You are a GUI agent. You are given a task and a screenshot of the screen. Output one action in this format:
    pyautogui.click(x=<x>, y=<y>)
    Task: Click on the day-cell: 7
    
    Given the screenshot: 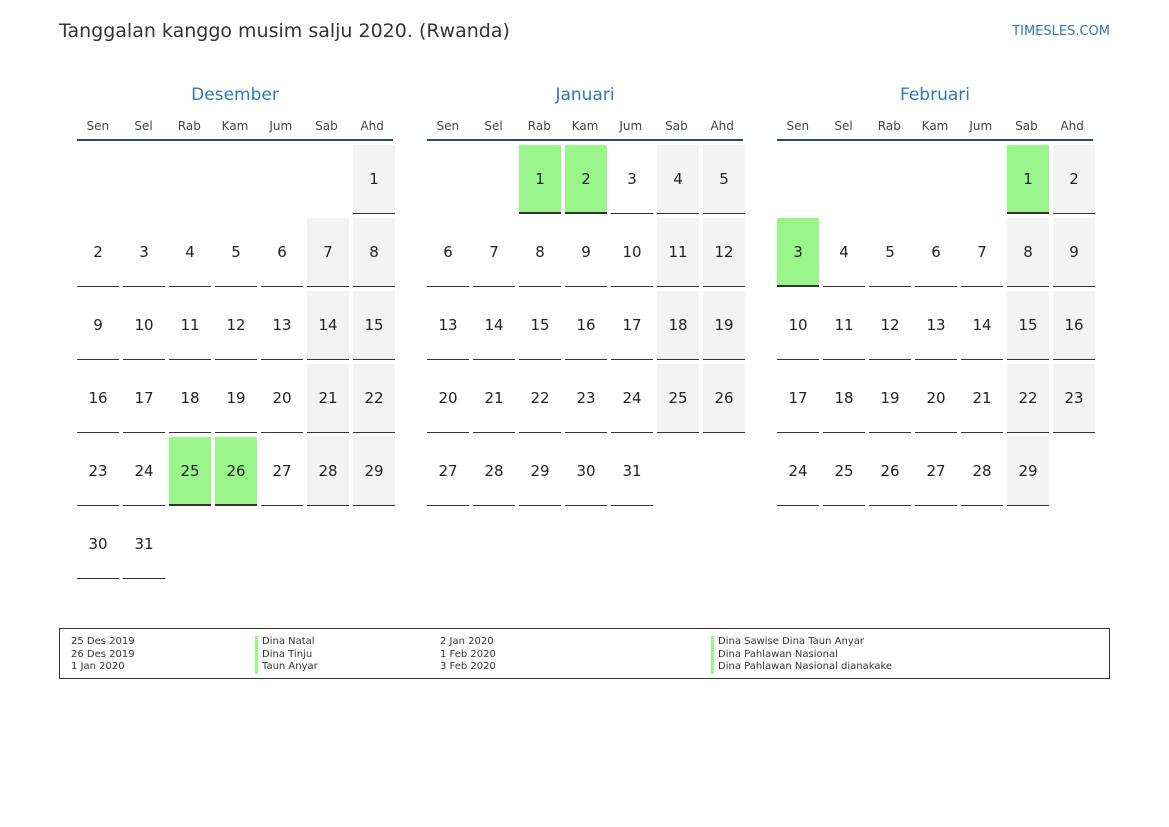 What is the action you would take?
    pyautogui.click(x=494, y=252)
    